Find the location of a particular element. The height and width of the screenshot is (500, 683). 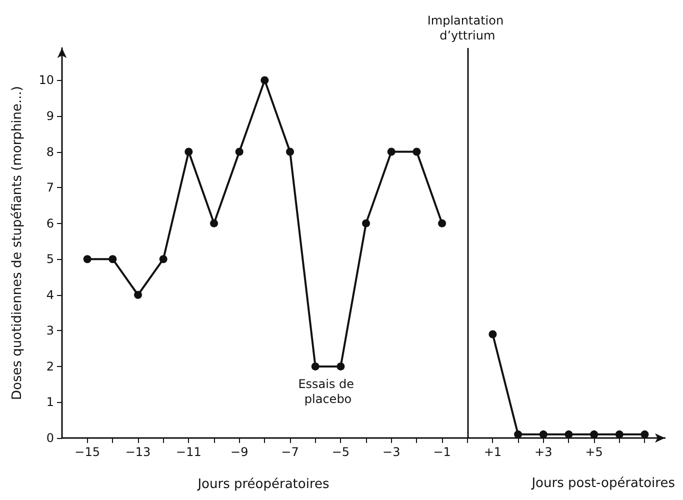

x-tick-label: +5 is located at coordinates (594, 452).